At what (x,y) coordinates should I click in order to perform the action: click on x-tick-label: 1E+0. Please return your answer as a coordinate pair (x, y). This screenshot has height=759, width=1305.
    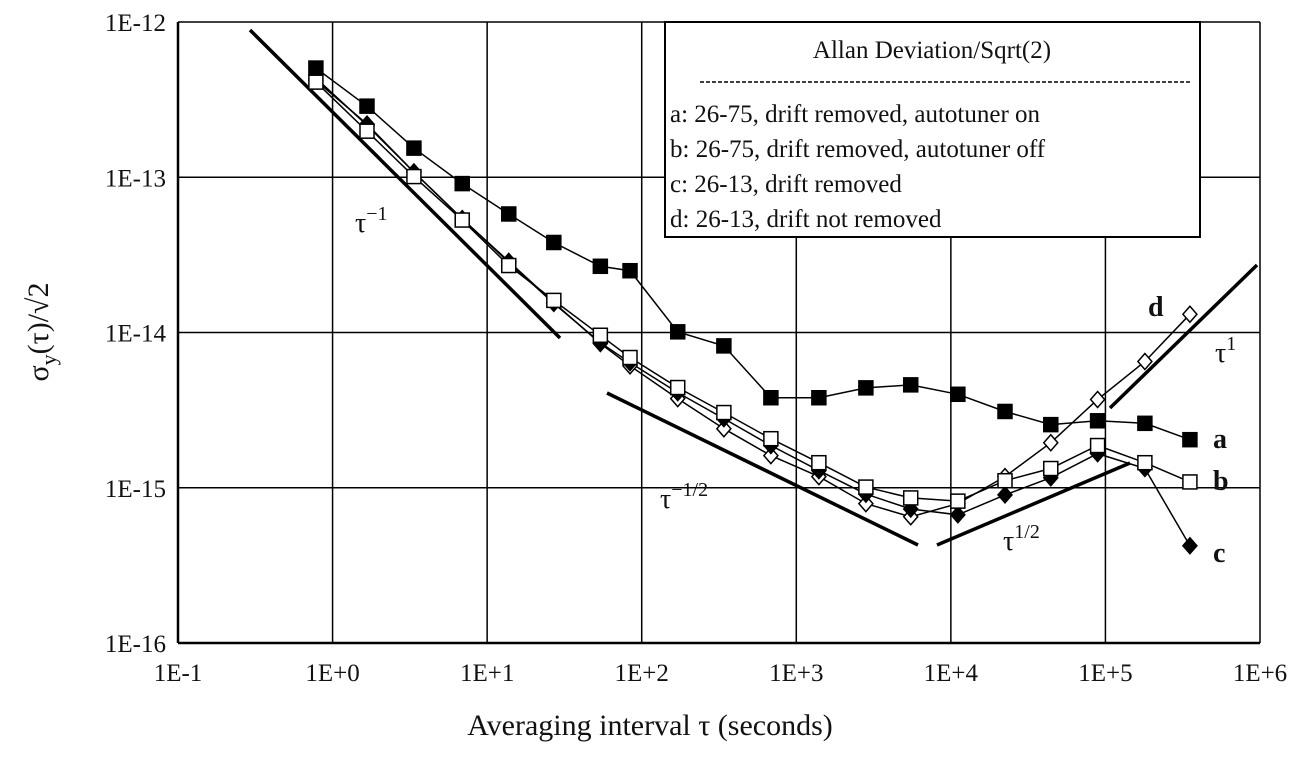
    Looking at the image, I should click on (332, 673).